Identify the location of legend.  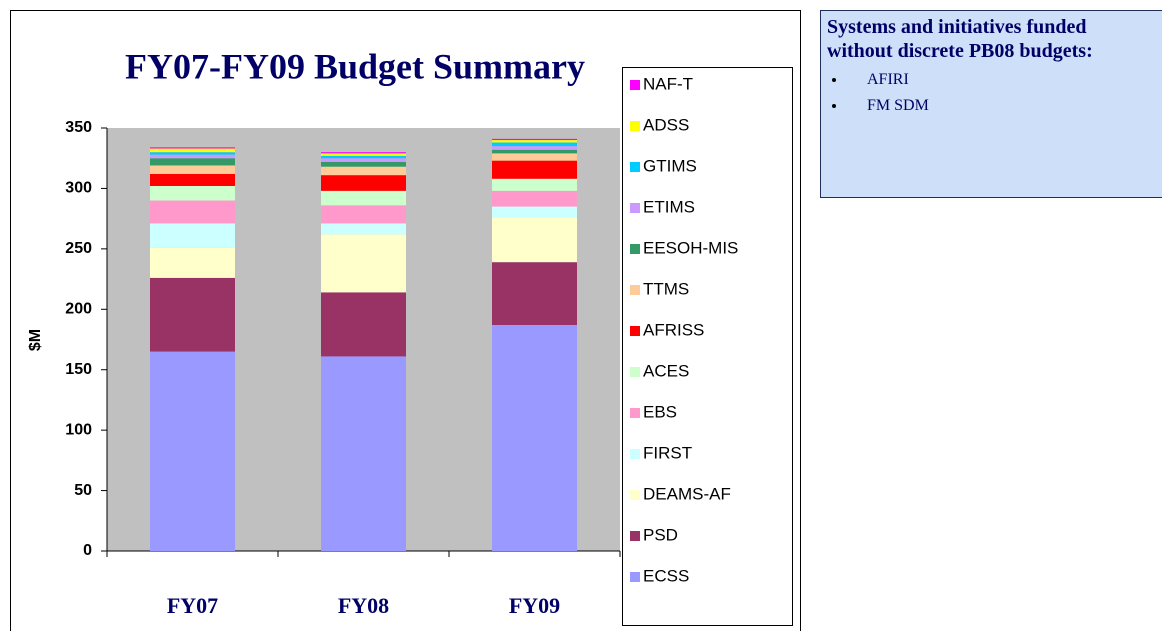
(707, 346).